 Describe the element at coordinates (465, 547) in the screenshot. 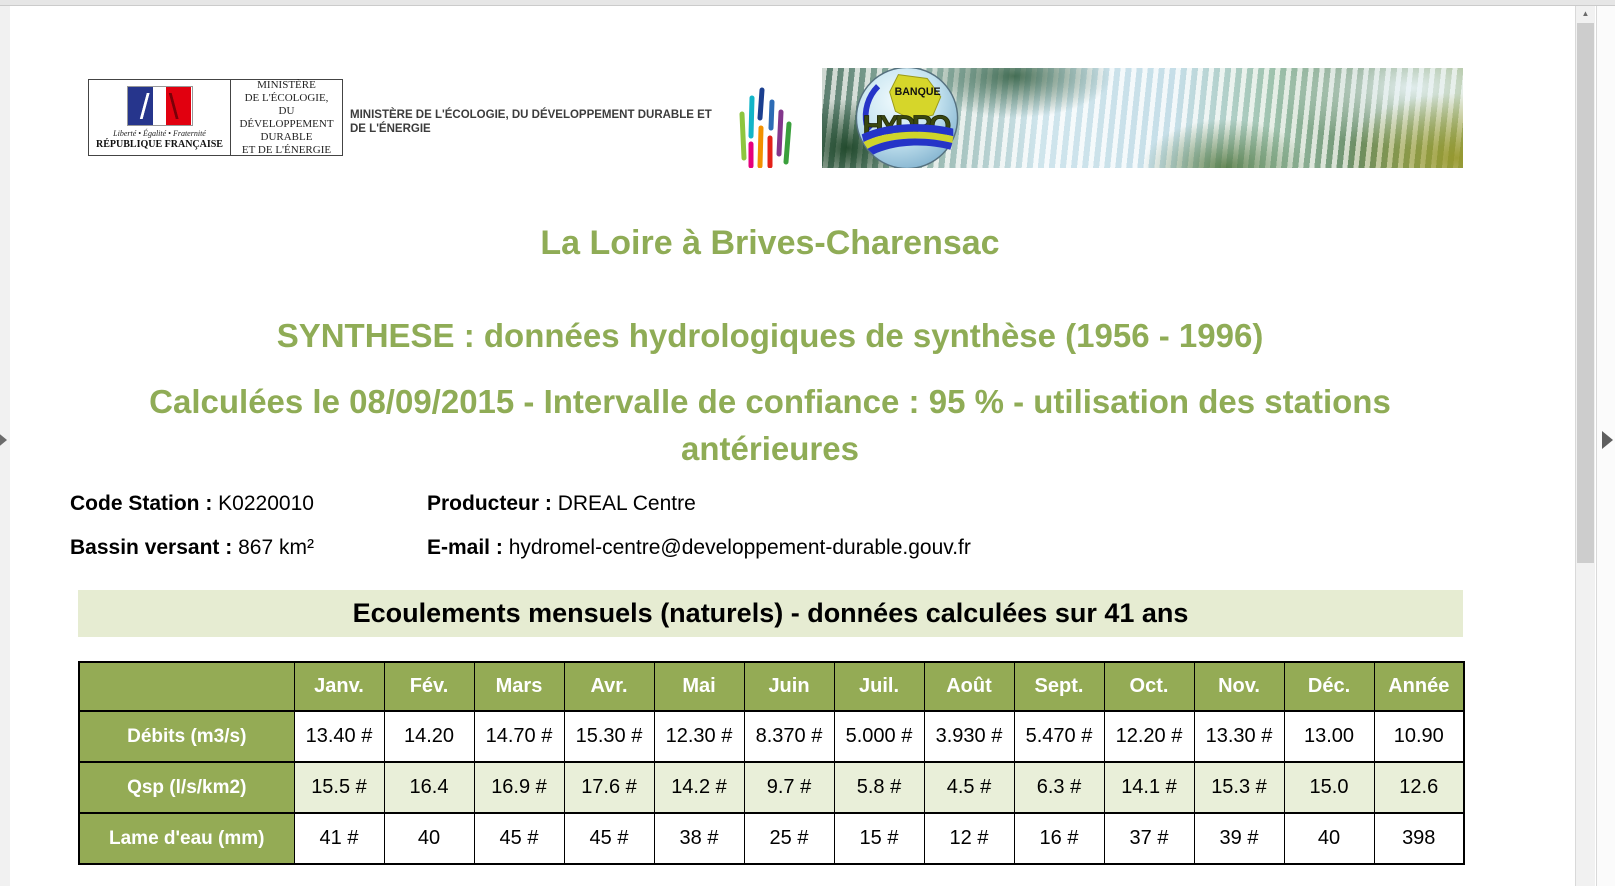

I see `email-label: E-mail :` at that location.